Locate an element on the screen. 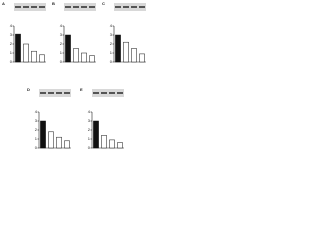 This screenshot has width=320, height=240. panel-label: B is located at coordinates (53, 3).